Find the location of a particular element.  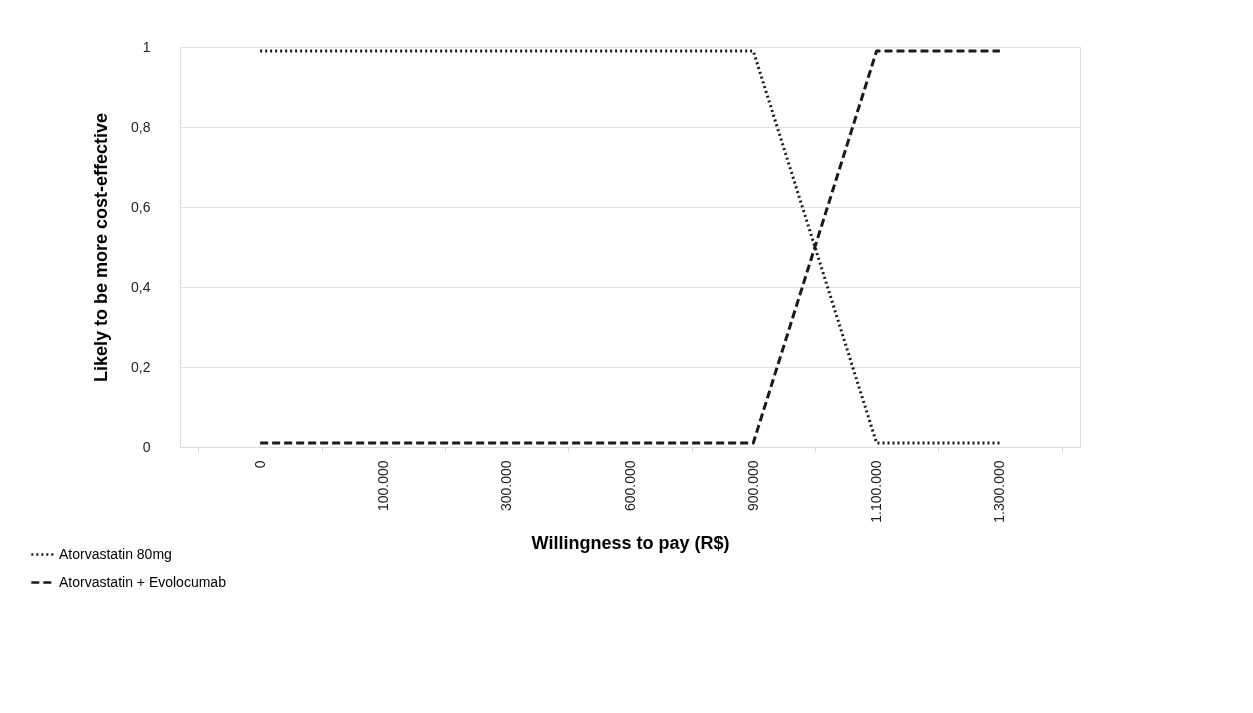

x-tick-label: 600.000 is located at coordinates (629, 486).